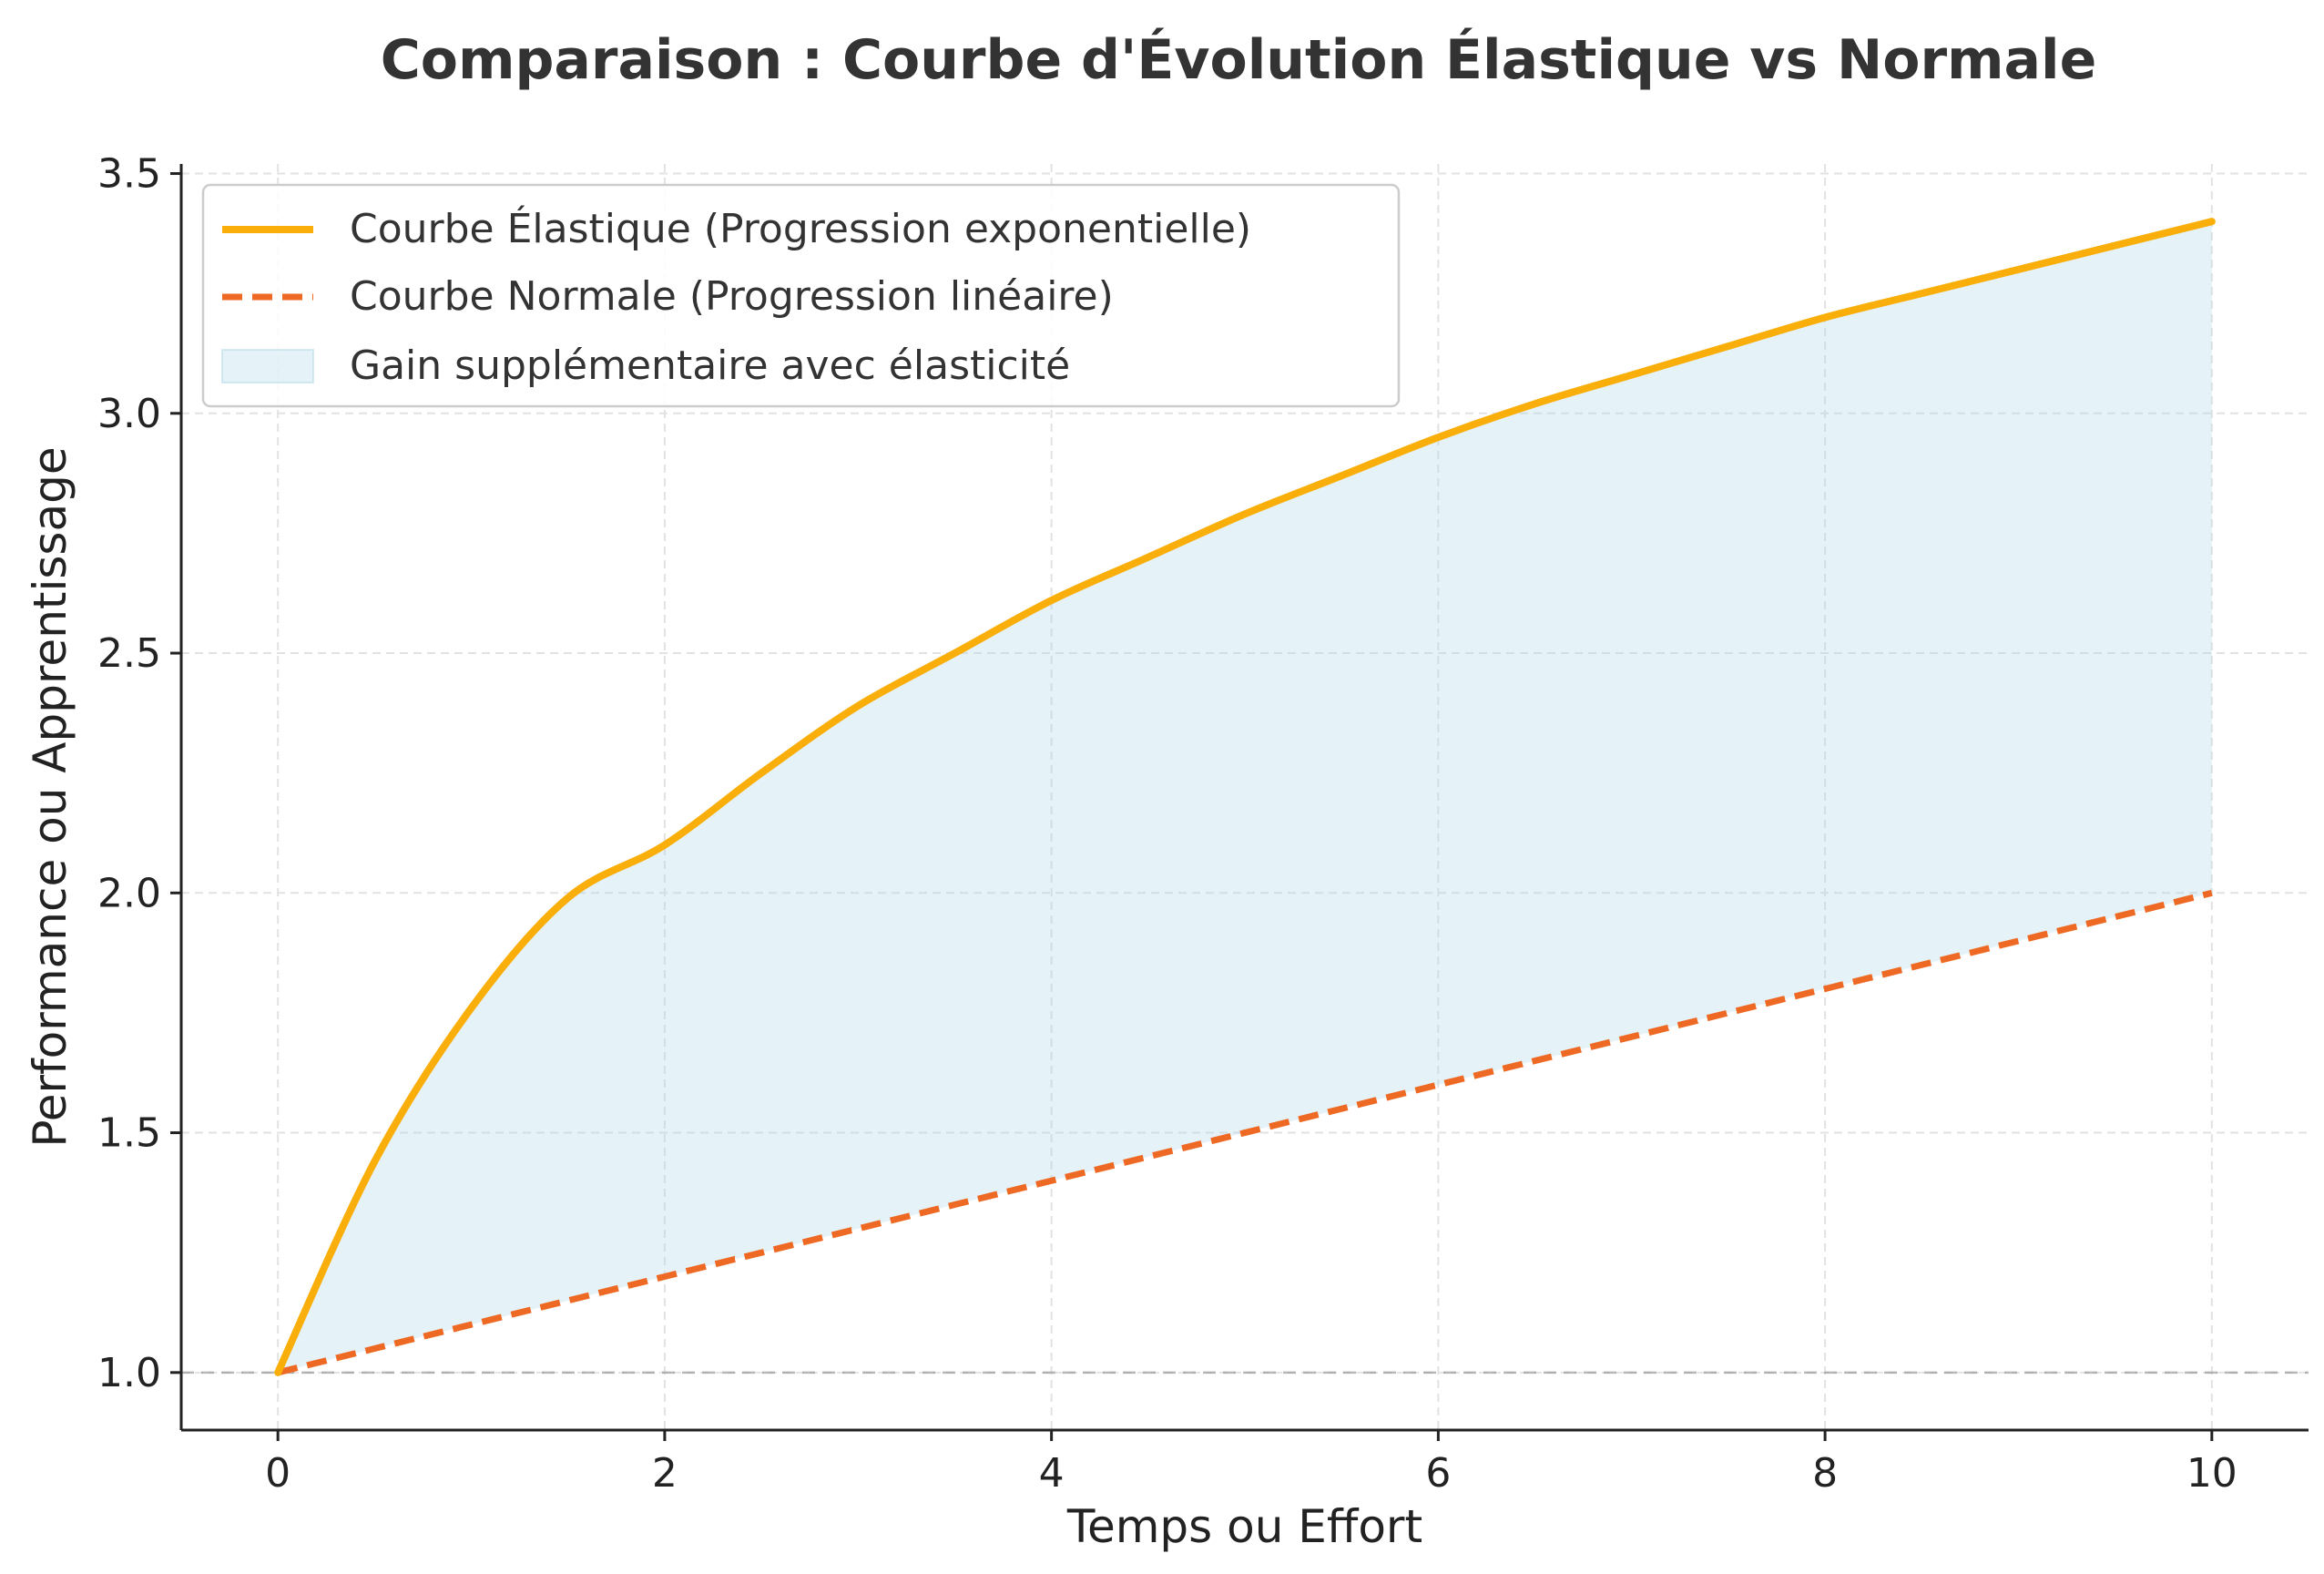 This screenshot has width=2324, height=1574. Describe the element at coordinates (2211, 1474) in the screenshot. I see `x-tick-label-5: 10` at that location.